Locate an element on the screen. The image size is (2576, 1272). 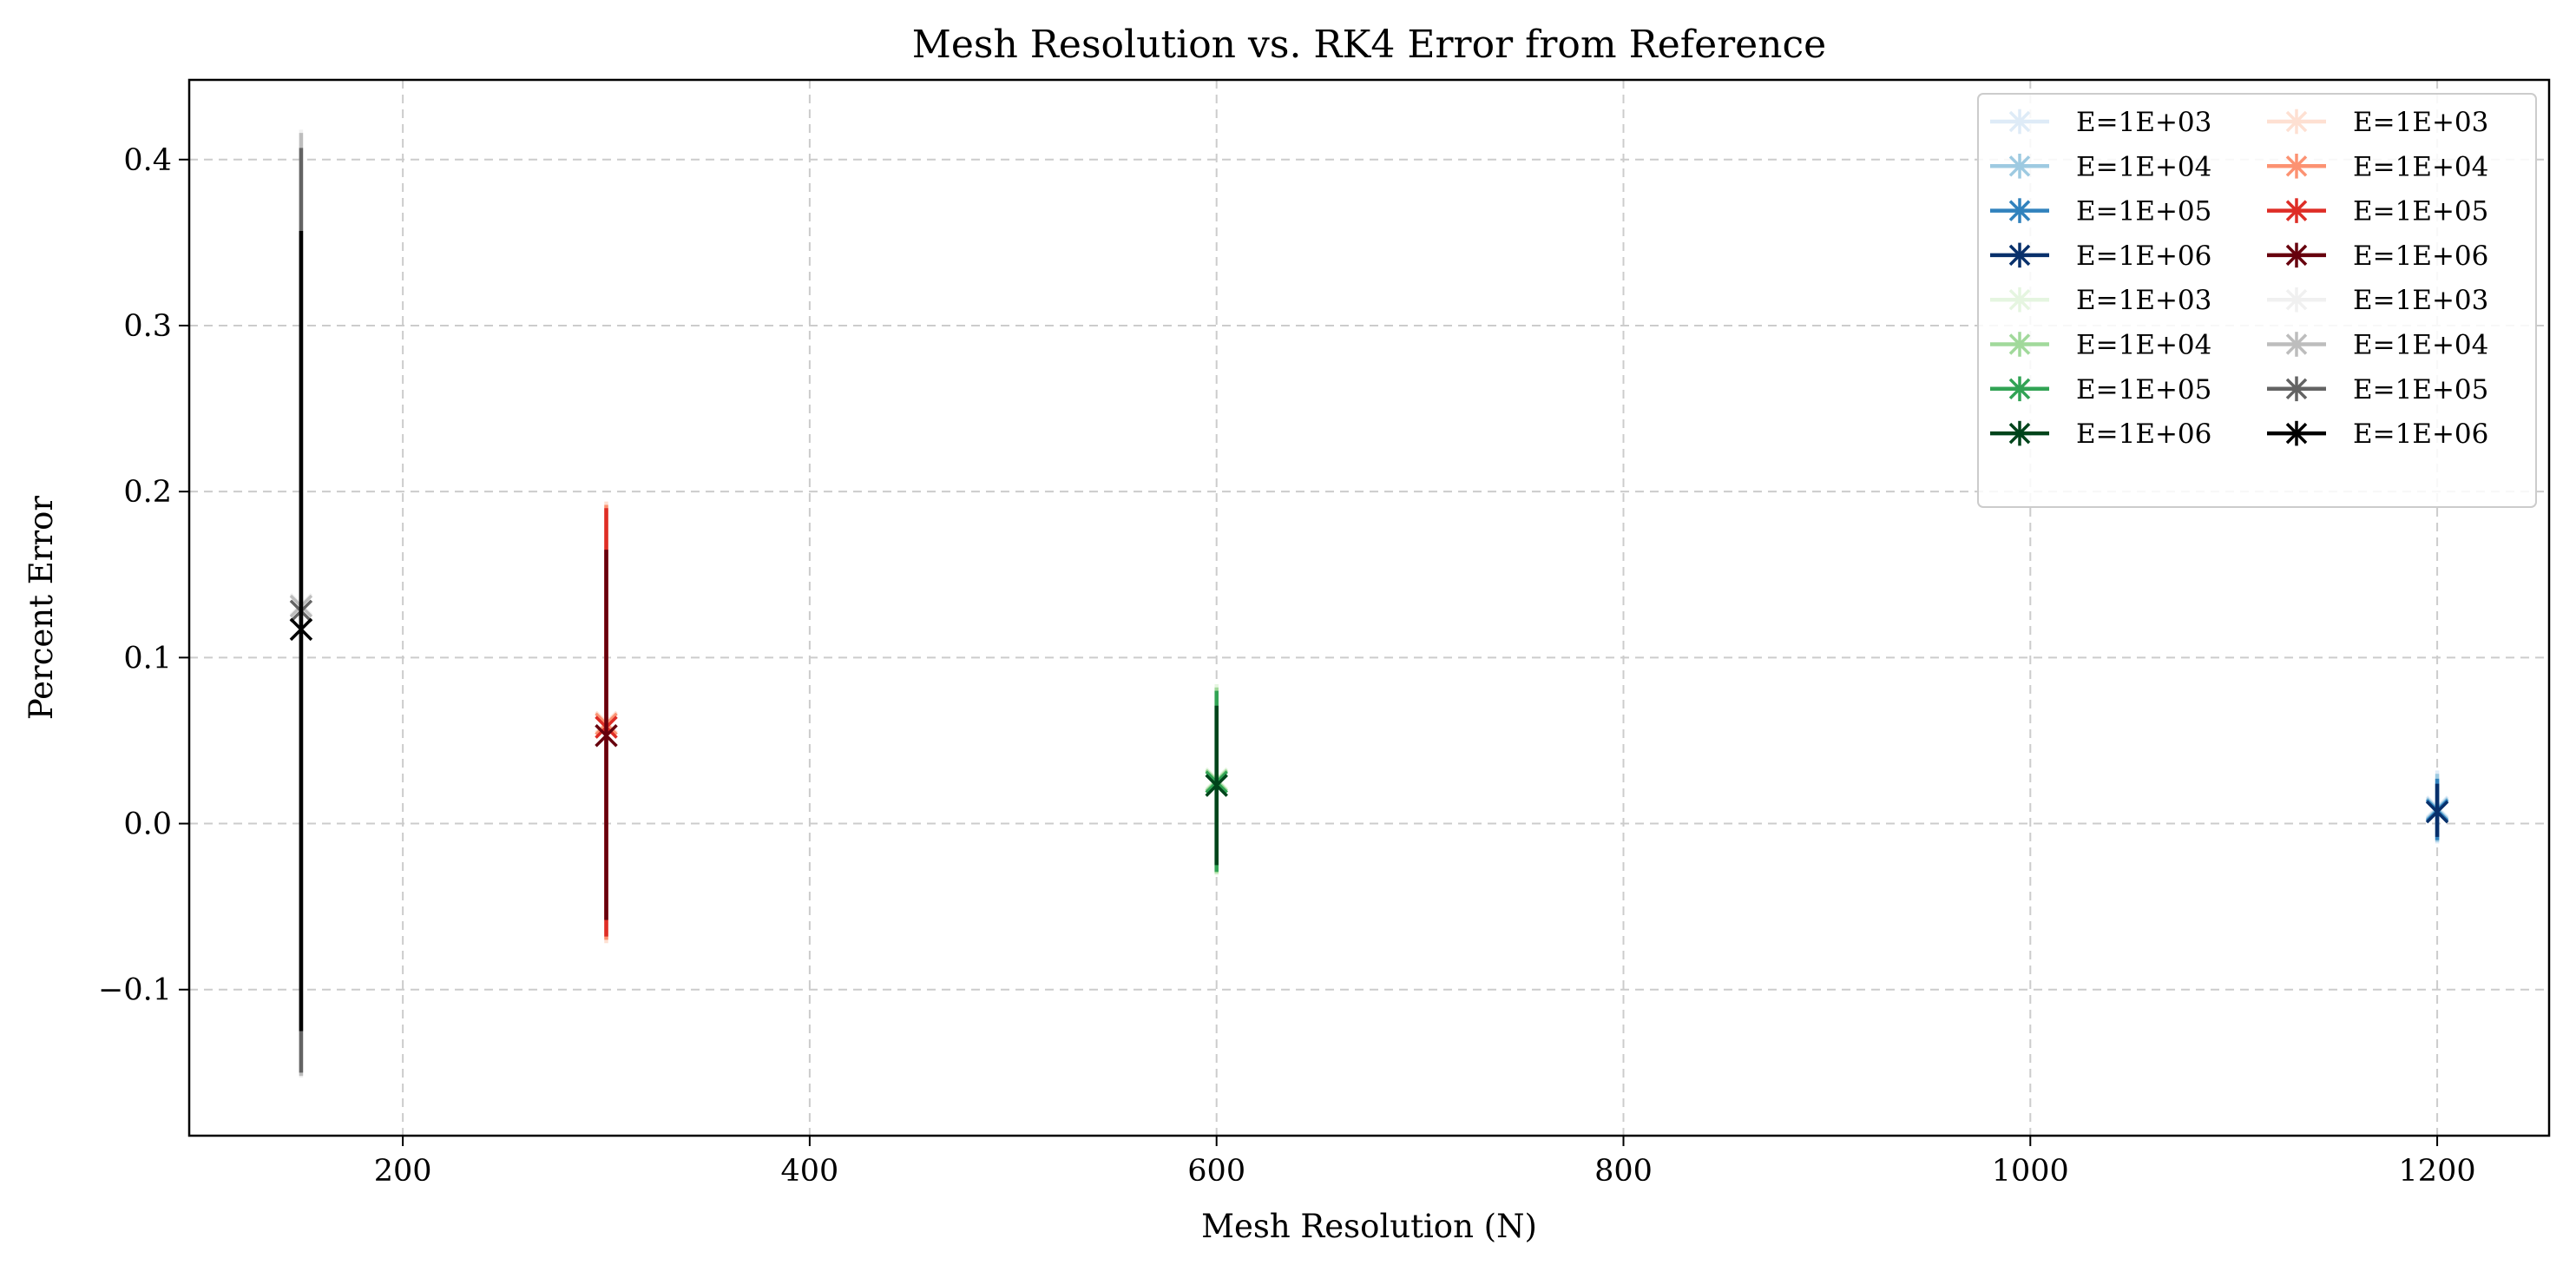
x-tick-label: 1000 is located at coordinates (2030, 1171).